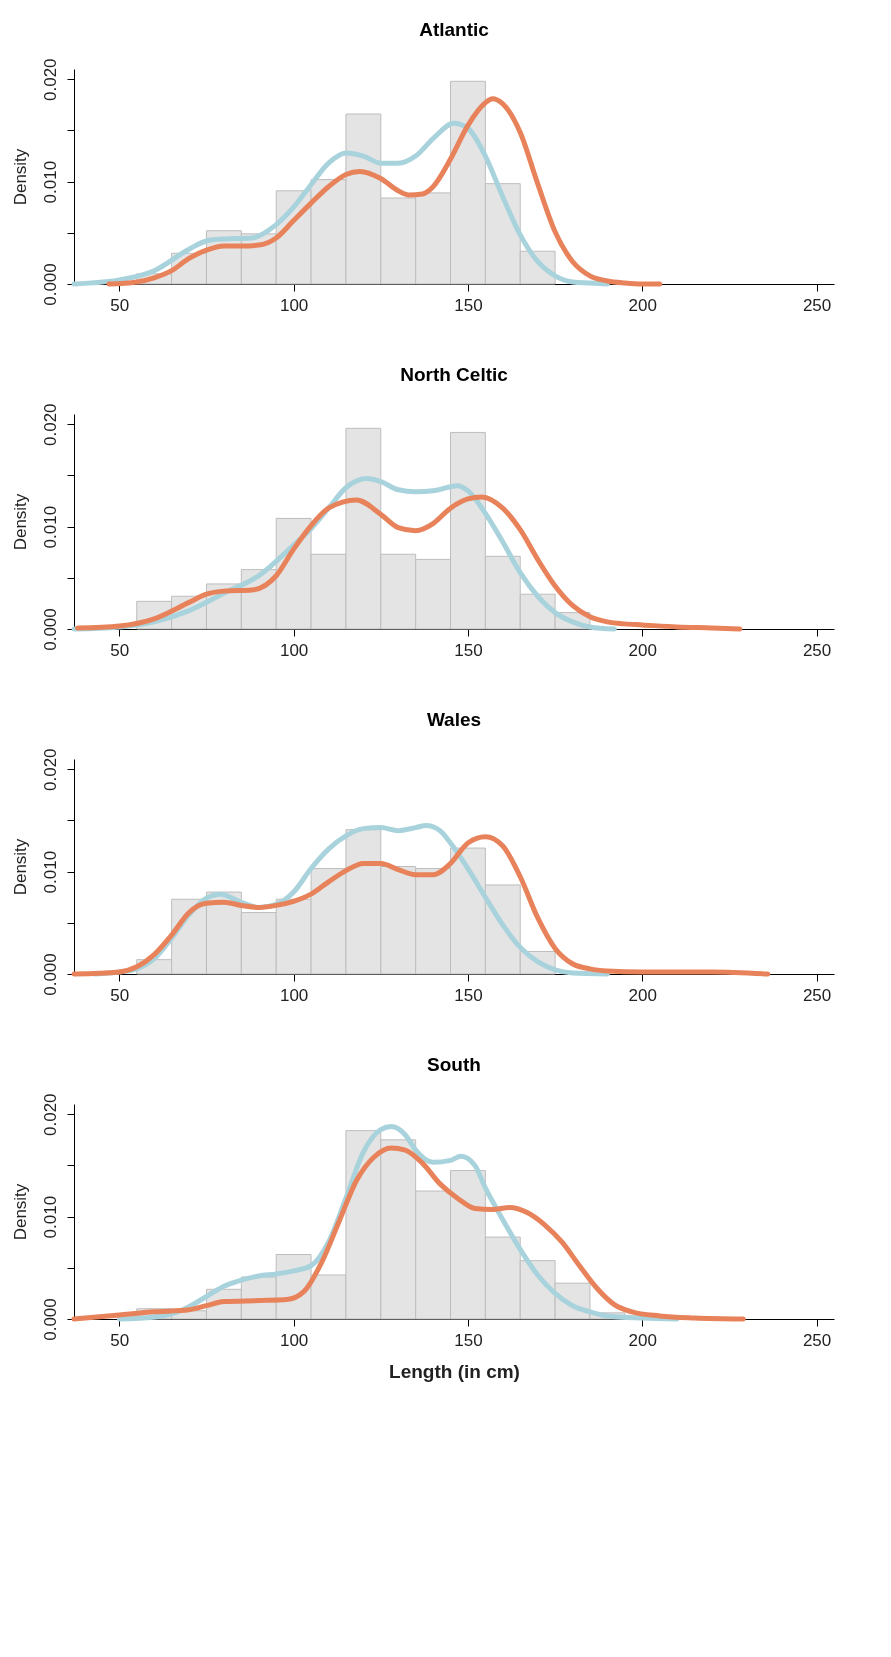  What do you see at coordinates (454, 29) in the screenshot?
I see `chart-title: Atlantic` at bounding box center [454, 29].